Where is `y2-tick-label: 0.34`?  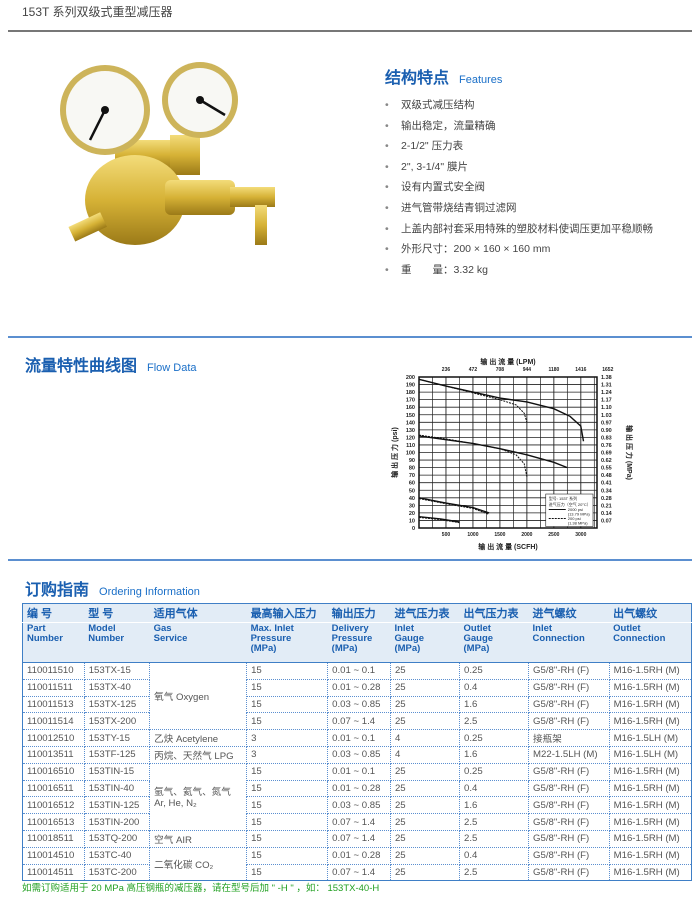 y2-tick-label: 0.34 is located at coordinates (607, 491).